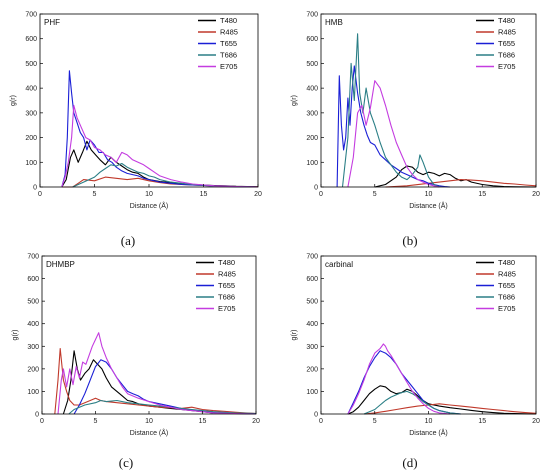 This screenshot has height=473, width=550. What do you see at coordinates (60, 264) in the screenshot?
I see `chart-title: DHMBP` at bounding box center [60, 264].